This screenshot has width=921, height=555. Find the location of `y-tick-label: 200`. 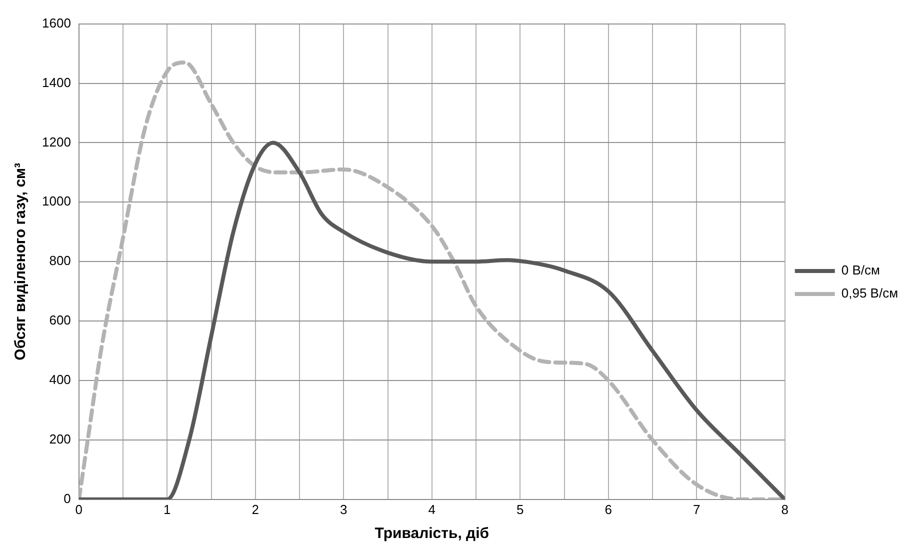

y-tick-label: 200 is located at coordinates (60, 439).